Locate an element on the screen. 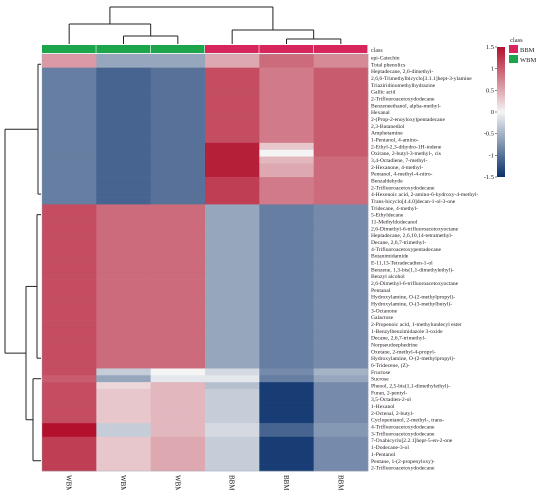  row-label: 4-Trifluoroacetoxydodecane is located at coordinates (403, 427).